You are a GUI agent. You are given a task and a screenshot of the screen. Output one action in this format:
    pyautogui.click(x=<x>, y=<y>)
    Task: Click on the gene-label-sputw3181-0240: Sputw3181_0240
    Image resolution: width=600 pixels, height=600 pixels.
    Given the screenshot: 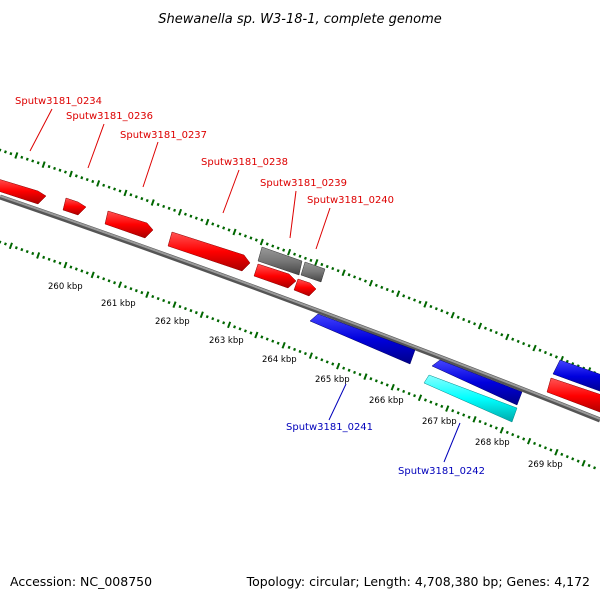 What is the action you would take?
    pyautogui.click(x=350, y=200)
    